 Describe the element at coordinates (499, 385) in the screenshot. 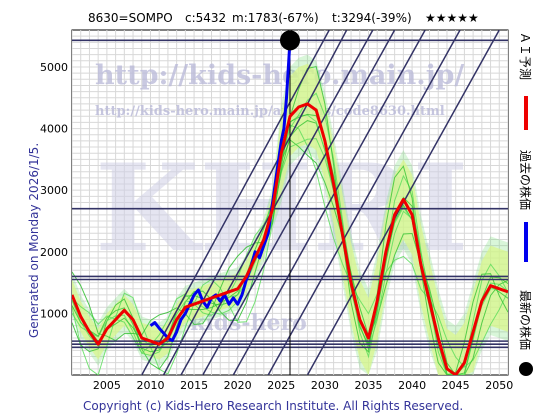

I see `x-tick-label: 2050` at that location.